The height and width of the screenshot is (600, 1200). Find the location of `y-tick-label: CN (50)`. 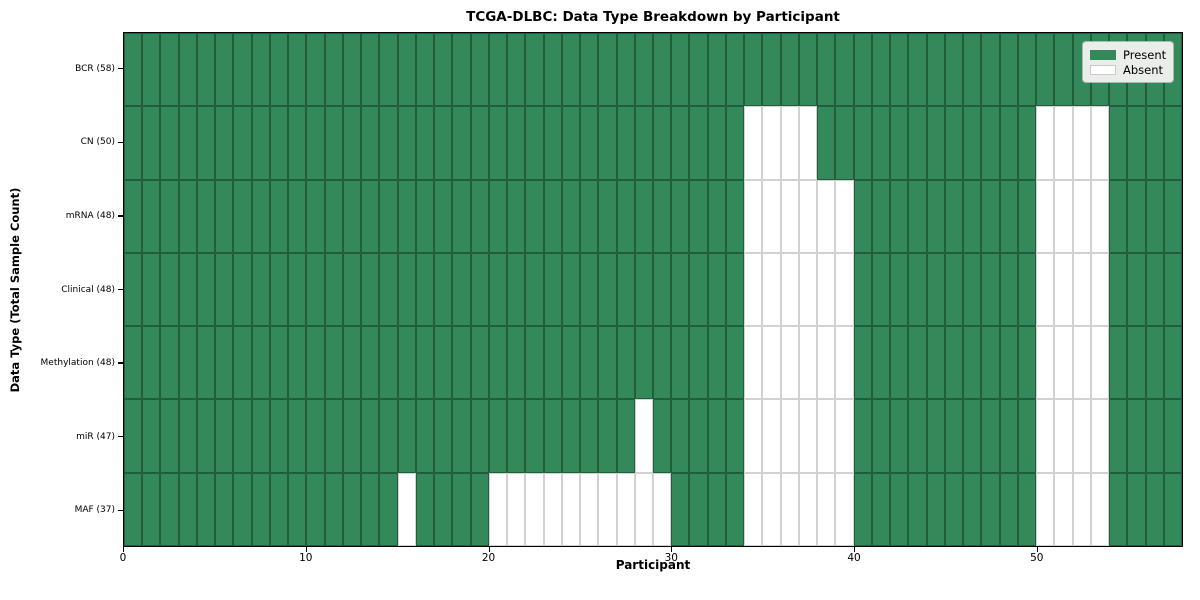

y-tick-label: CN (50) is located at coordinates (97, 142).